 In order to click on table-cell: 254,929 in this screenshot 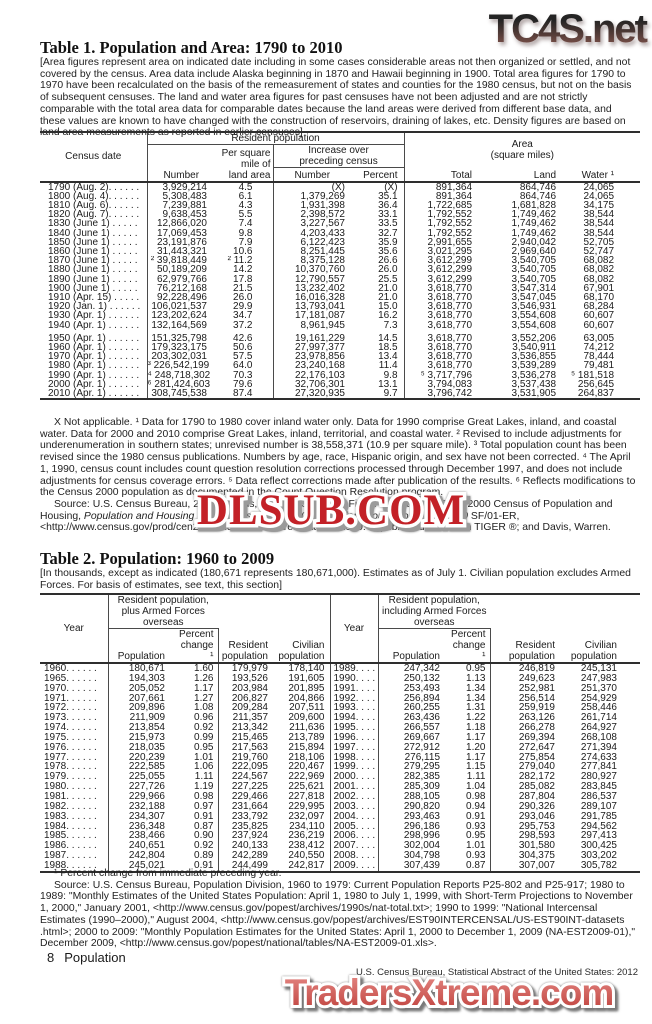, I will do `click(598, 698)`.